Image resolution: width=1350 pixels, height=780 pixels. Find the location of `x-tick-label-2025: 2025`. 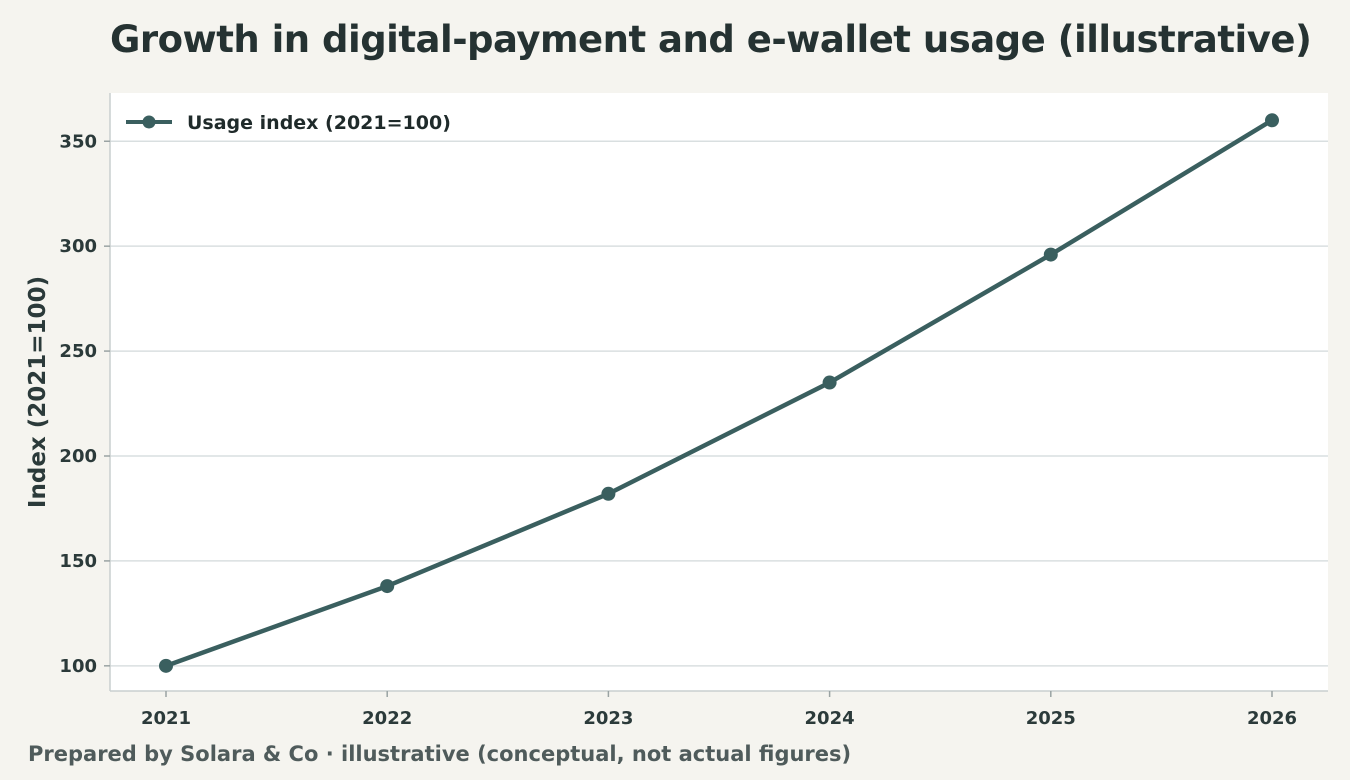

x-tick-label-2025: 2025 is located at coordinates (1051, 718).